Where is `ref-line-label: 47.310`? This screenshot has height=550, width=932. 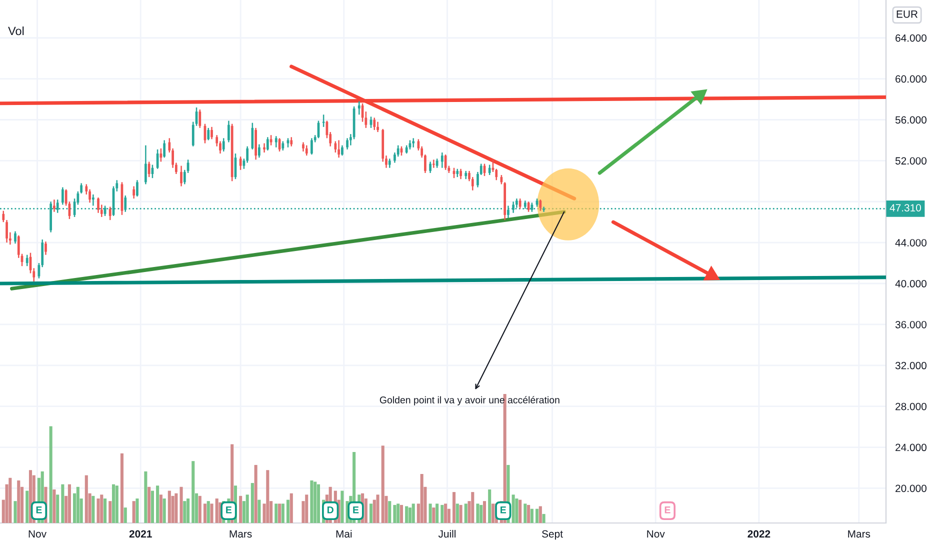 ref-line-label: 47.310 is located at coordinates (905, 208).